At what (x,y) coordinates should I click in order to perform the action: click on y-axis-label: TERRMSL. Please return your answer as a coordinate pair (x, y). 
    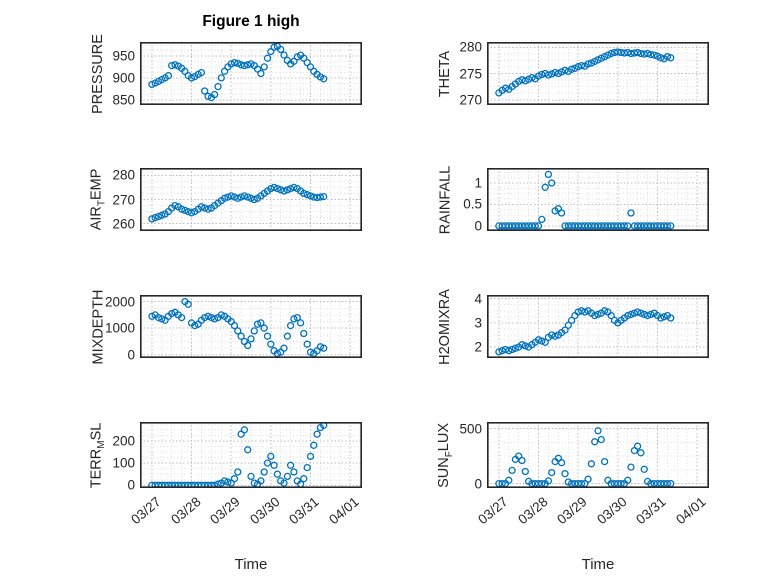
    Looking at the image, I should click on (98, 455).